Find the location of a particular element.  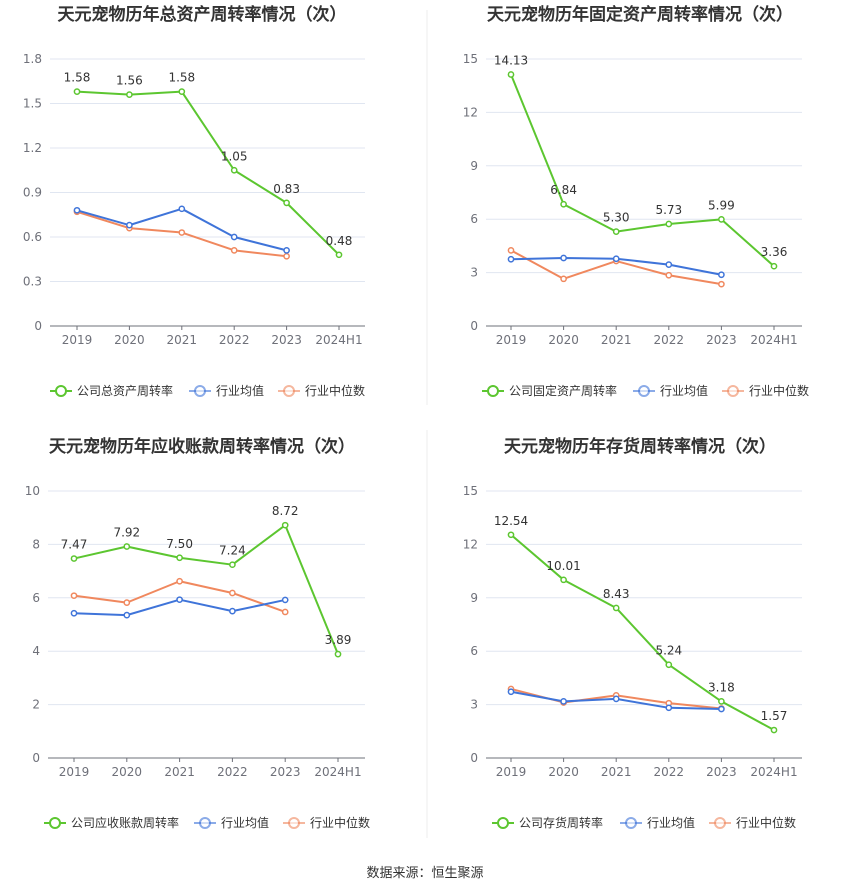

y-tick-label: 15 is located at coordinates (470, 491).